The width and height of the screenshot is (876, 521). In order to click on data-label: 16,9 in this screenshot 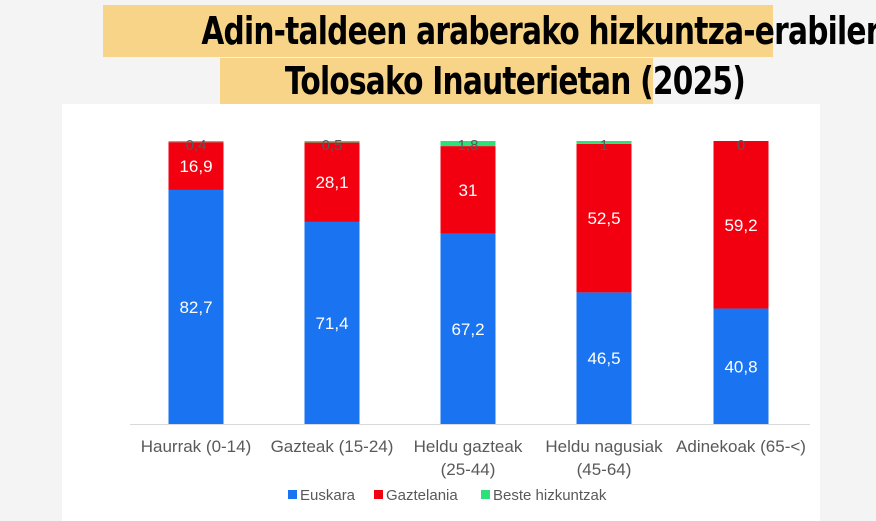, I will do `click(195, 166)`.